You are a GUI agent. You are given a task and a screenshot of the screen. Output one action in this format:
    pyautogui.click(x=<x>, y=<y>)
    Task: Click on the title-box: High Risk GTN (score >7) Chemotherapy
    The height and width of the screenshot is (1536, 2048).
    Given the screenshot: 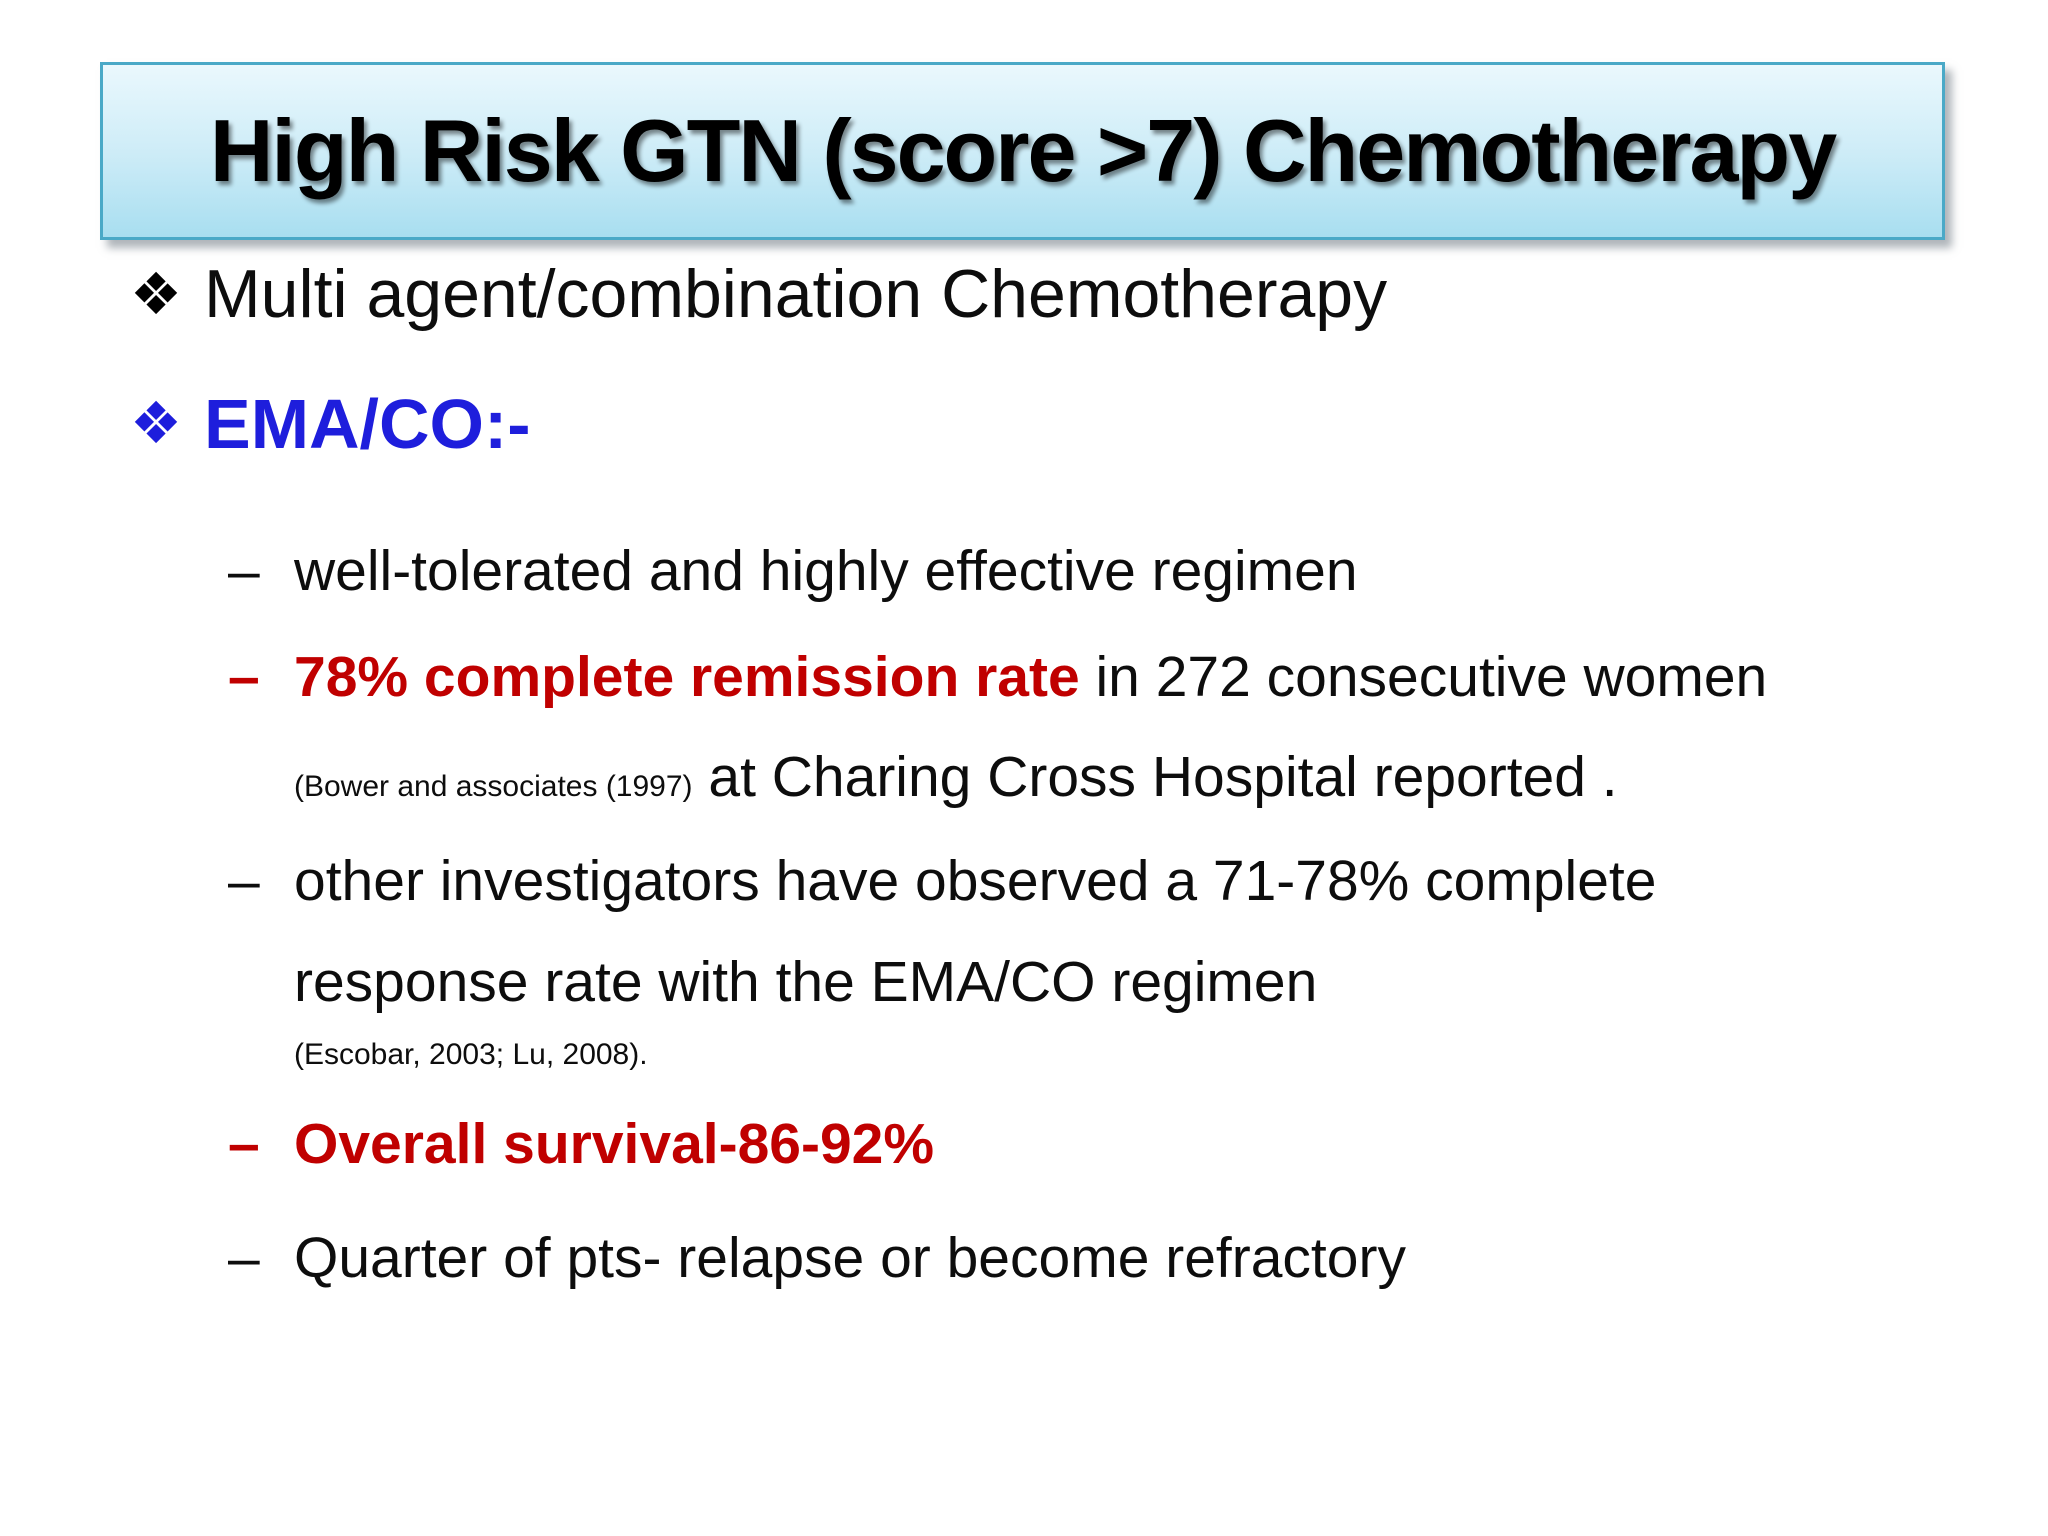 What is the action you would take?
    pyautogui.click(x=1022, y=151)
    